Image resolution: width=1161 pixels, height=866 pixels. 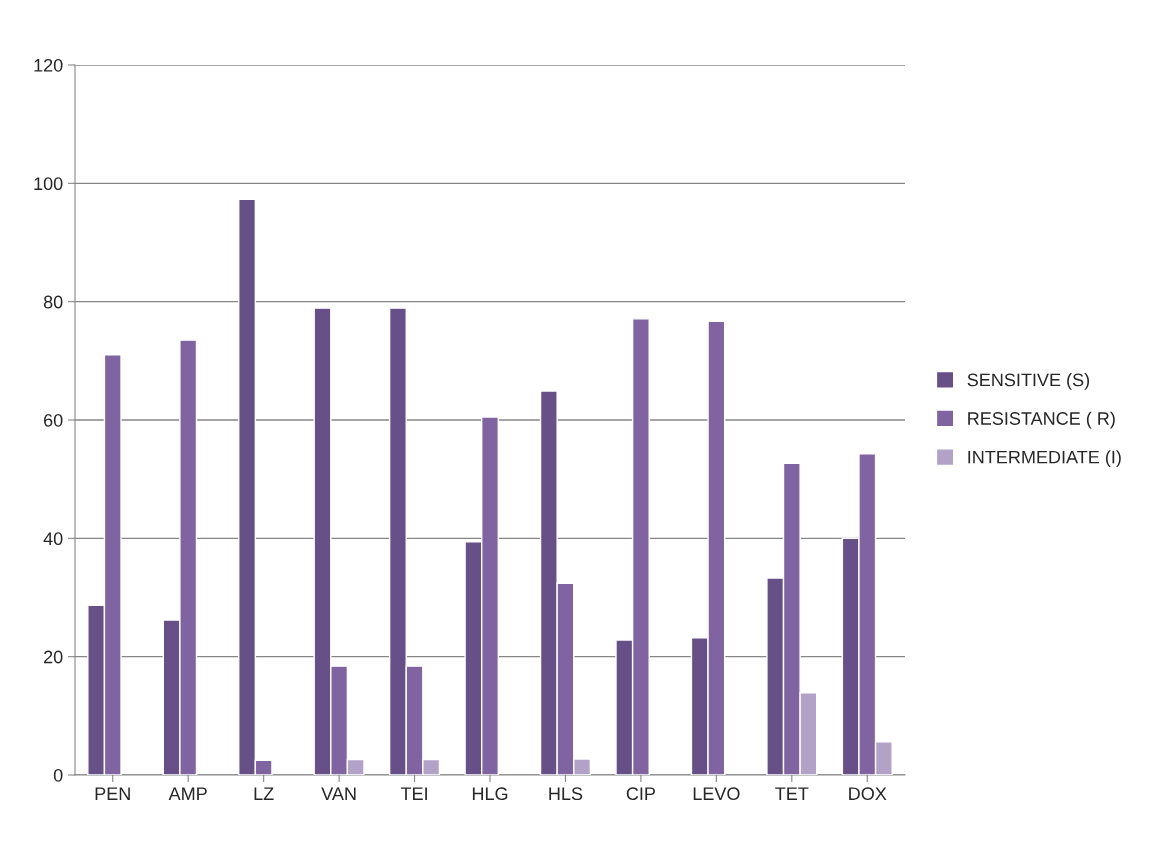 I want to click on x-tick-label: CIP, so click(x=641, y=794).